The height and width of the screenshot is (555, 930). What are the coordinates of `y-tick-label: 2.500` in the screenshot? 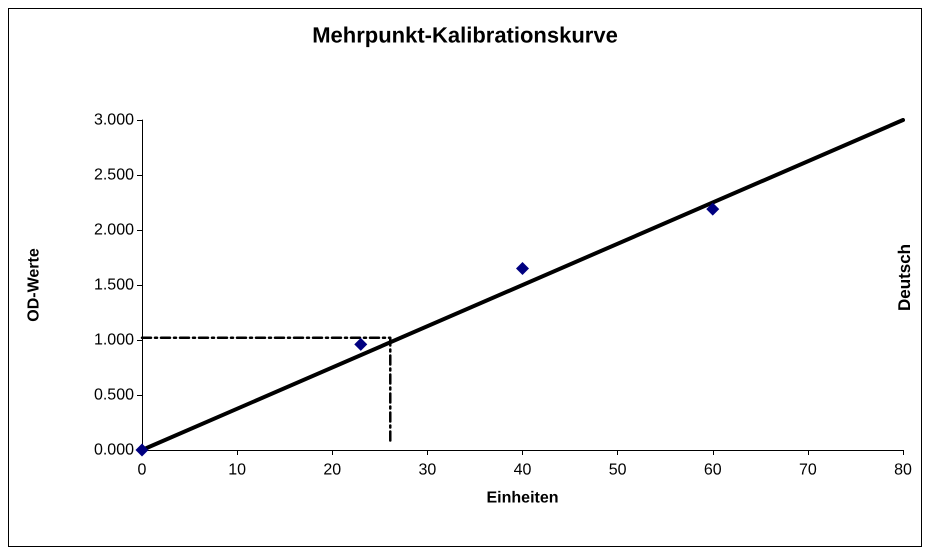 It's located at (114, 175).